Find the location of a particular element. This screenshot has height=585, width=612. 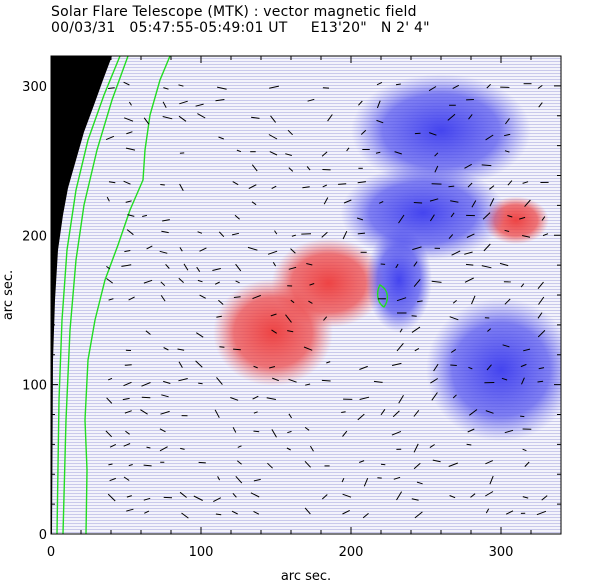

y-axis-label: arc sec. is located at coordinates (8, 295).